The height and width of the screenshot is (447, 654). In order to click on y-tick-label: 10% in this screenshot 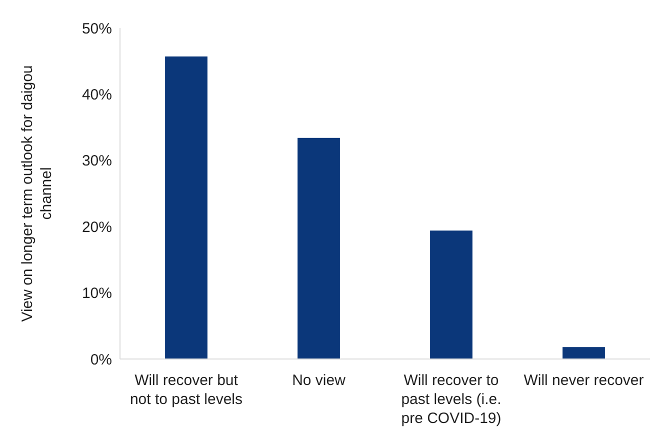, I will do `click(97, 293)`.